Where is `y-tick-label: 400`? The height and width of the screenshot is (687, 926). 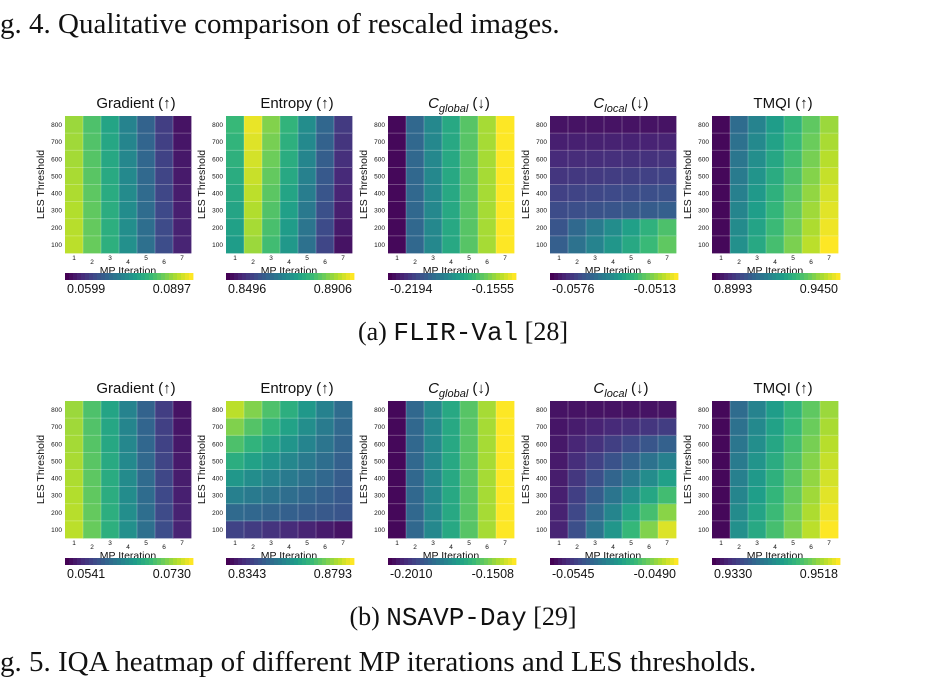 y-tick-label: 400 is located at coordinates (217, 479).